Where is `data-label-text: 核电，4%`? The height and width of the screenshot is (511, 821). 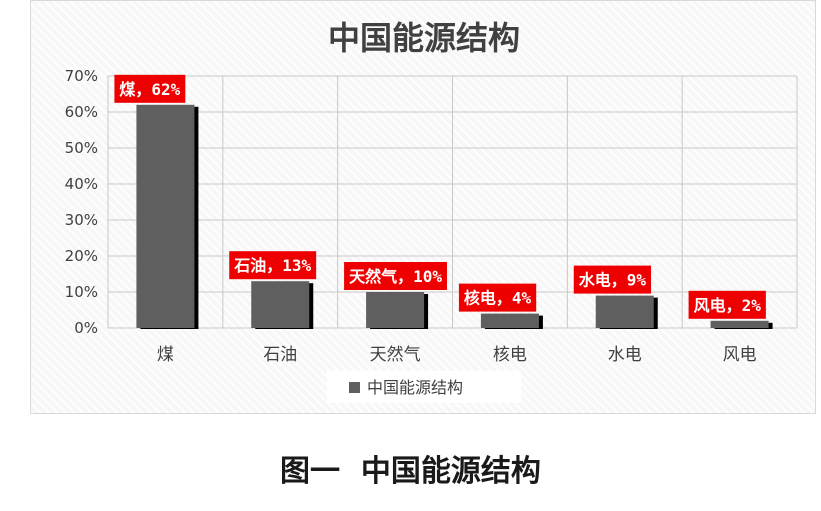 data-label-text: 核电，4% is located at coordinates (498, 298).